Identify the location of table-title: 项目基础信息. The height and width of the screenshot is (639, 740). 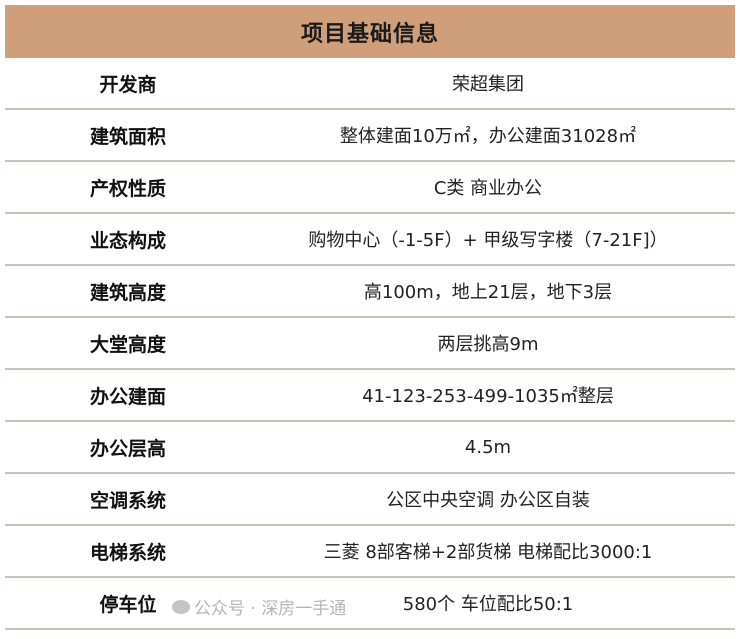
(369, 34).